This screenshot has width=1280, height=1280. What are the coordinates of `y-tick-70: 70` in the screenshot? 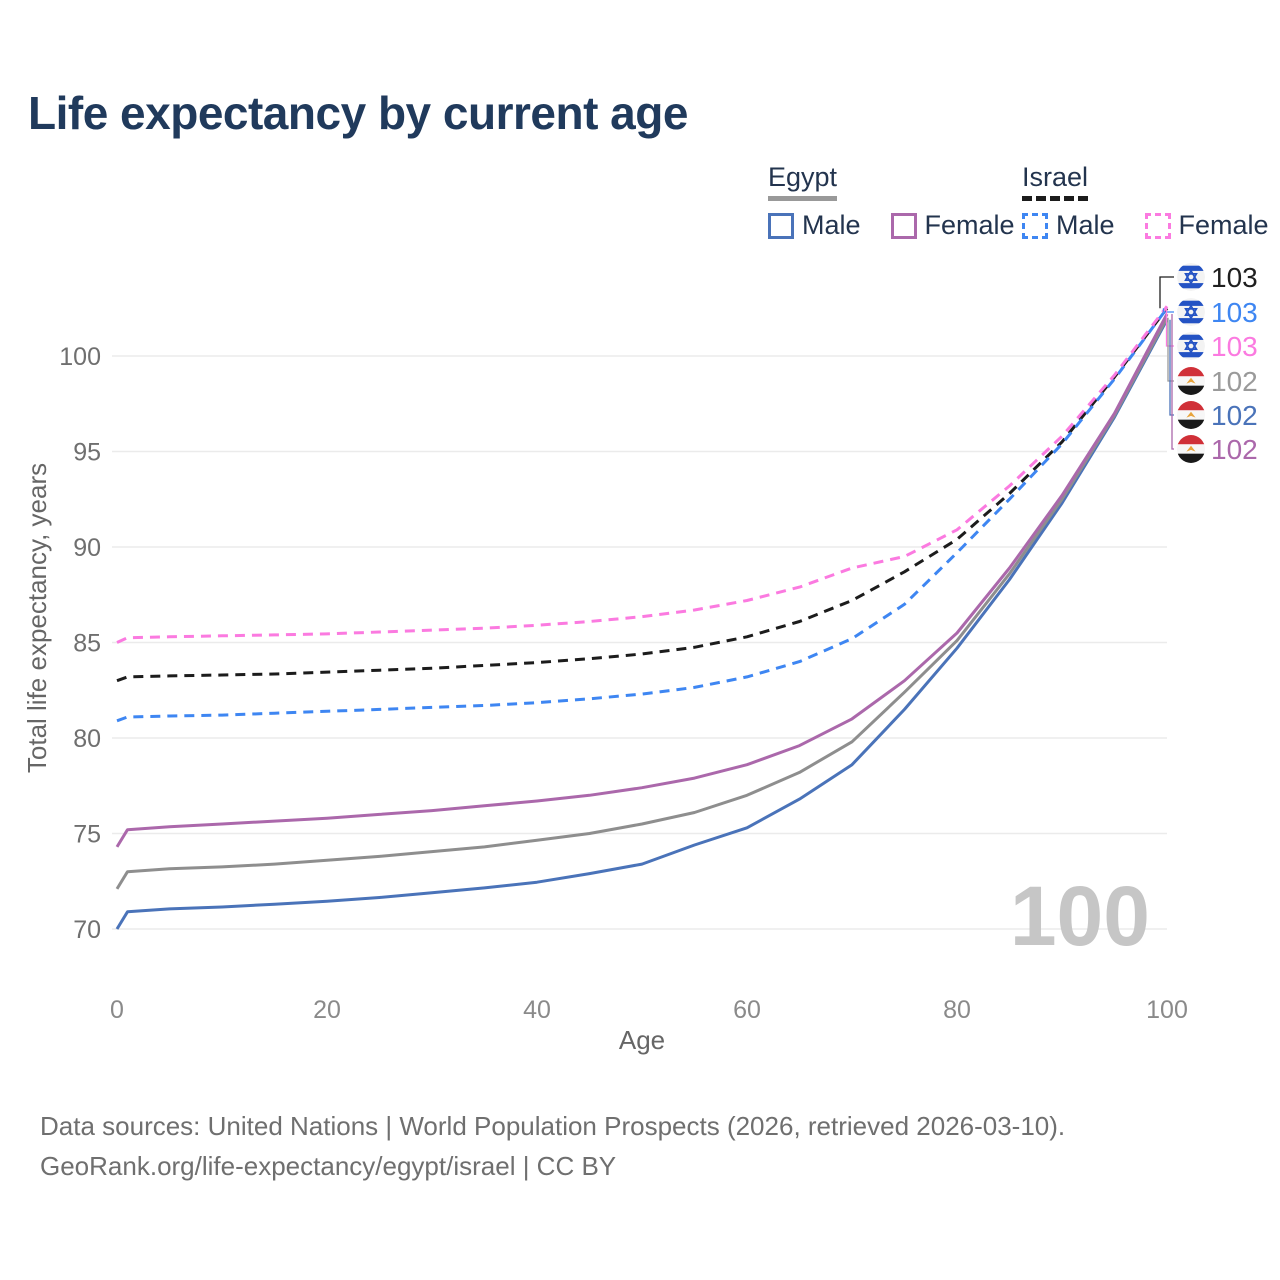 It's located at (87, 930).